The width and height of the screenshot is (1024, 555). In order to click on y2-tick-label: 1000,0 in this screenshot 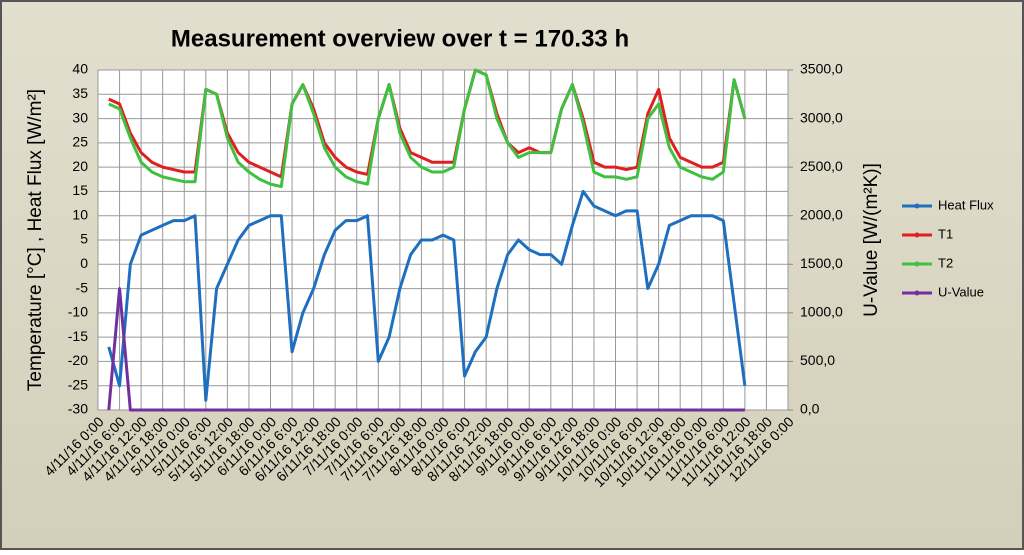, I will do `click(821, 312)`.